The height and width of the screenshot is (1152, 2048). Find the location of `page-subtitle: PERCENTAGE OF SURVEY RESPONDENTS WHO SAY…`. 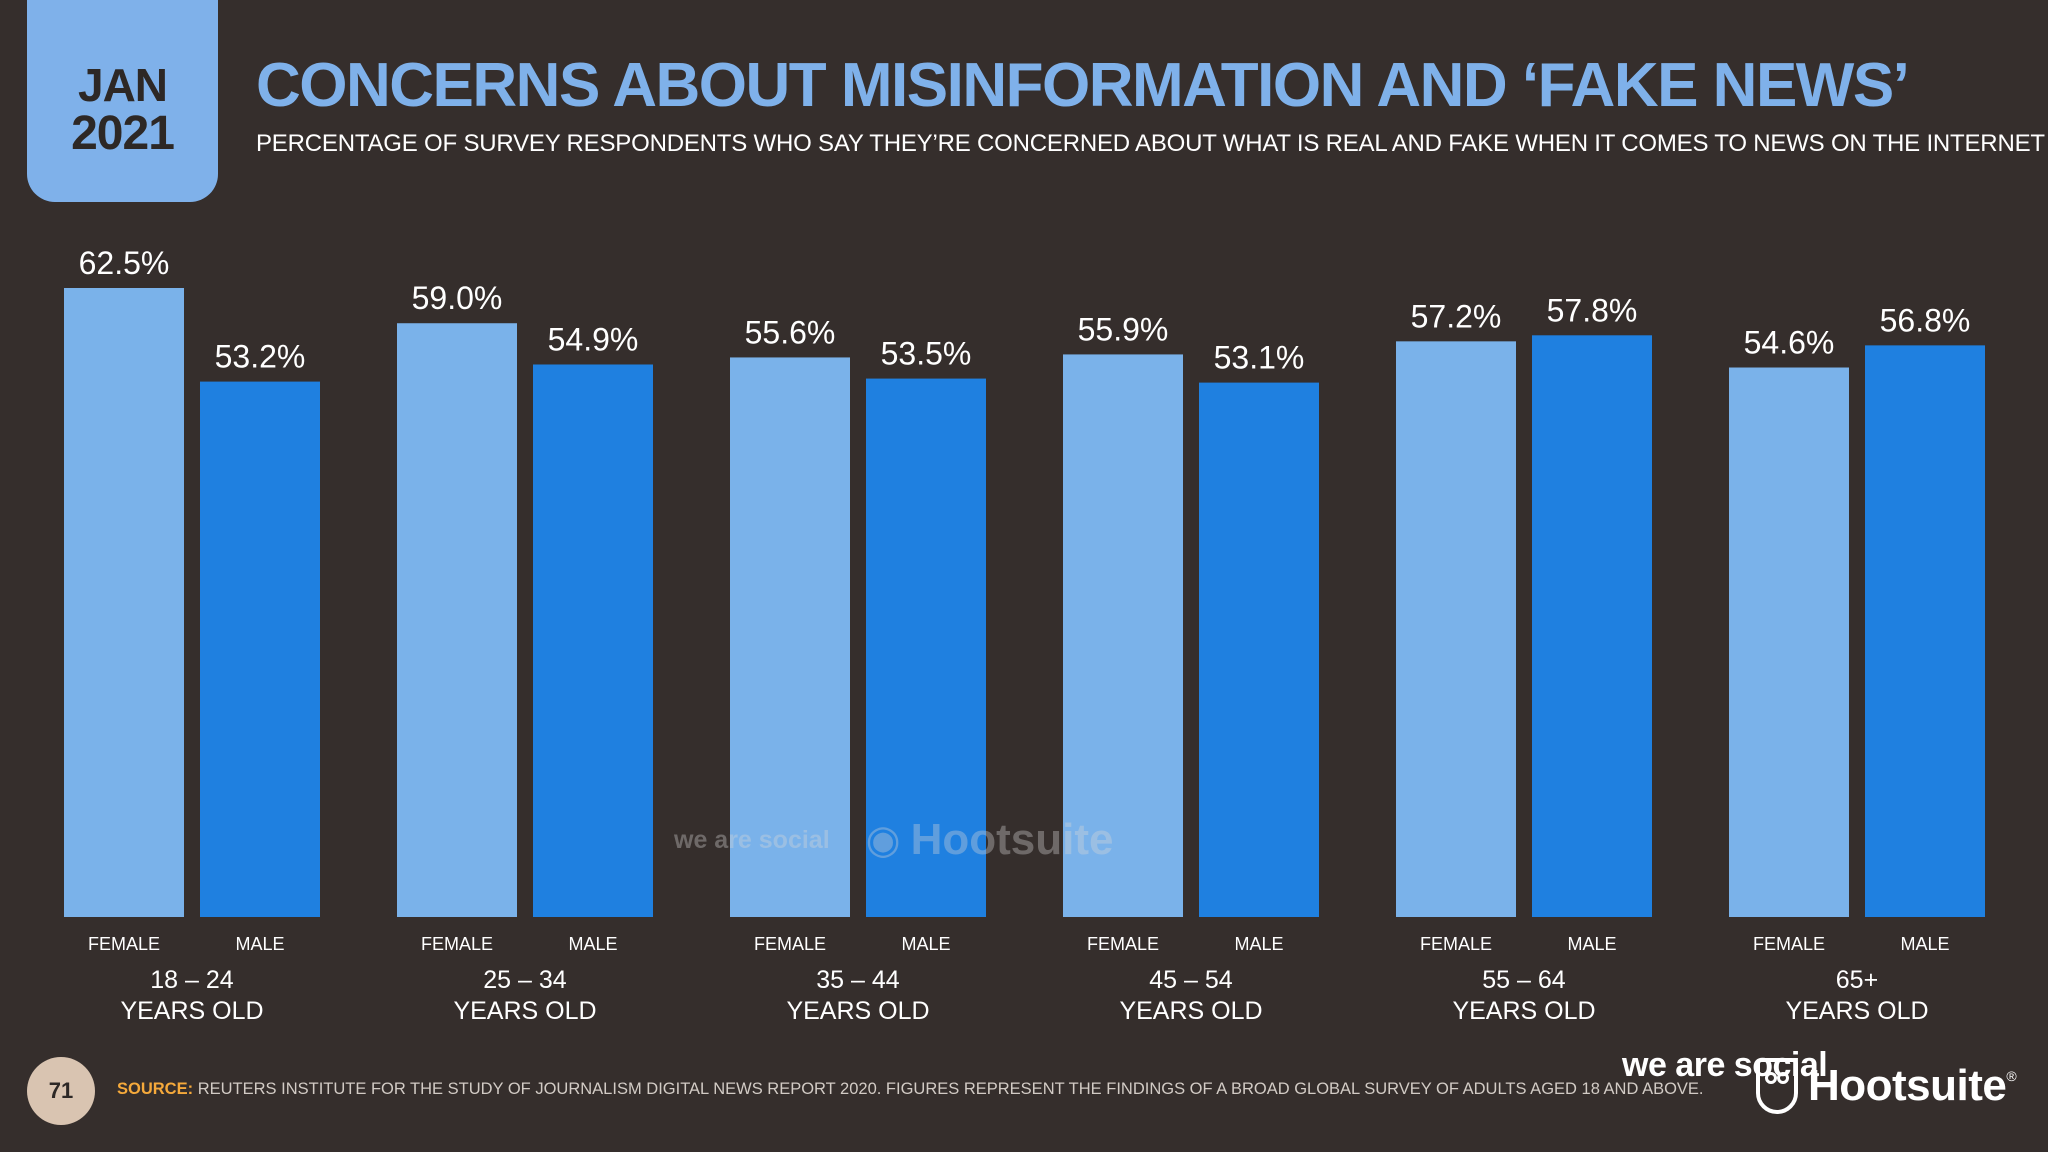

page-subtitle: PERCENTAGE OF SURVEY RESPONDENTS WHO SAY… is located at coordinates (1150, 143).